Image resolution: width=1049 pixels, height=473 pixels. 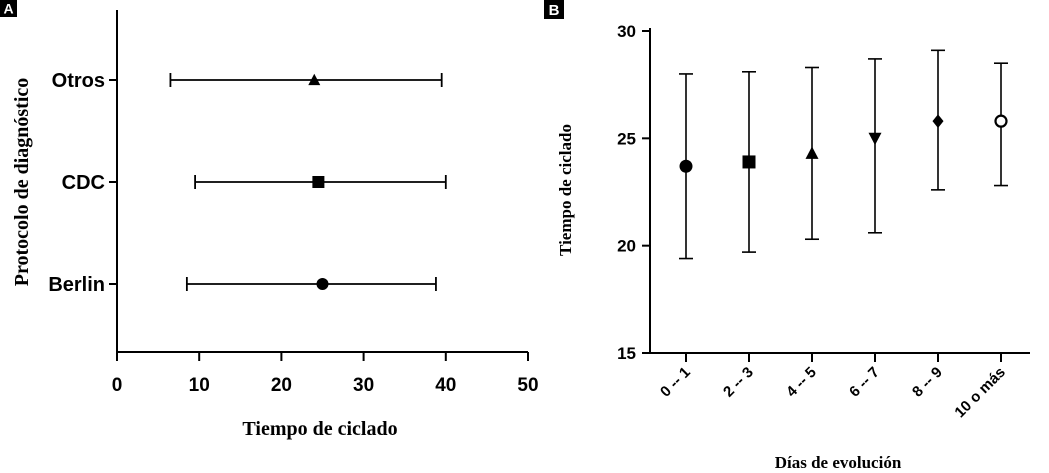 What do you see at coordinates (979, 392) in the screenshot?
I see `chart-b-x-tick-label-10-o-m-s: 10 o más` at bounding box center [979, 392].